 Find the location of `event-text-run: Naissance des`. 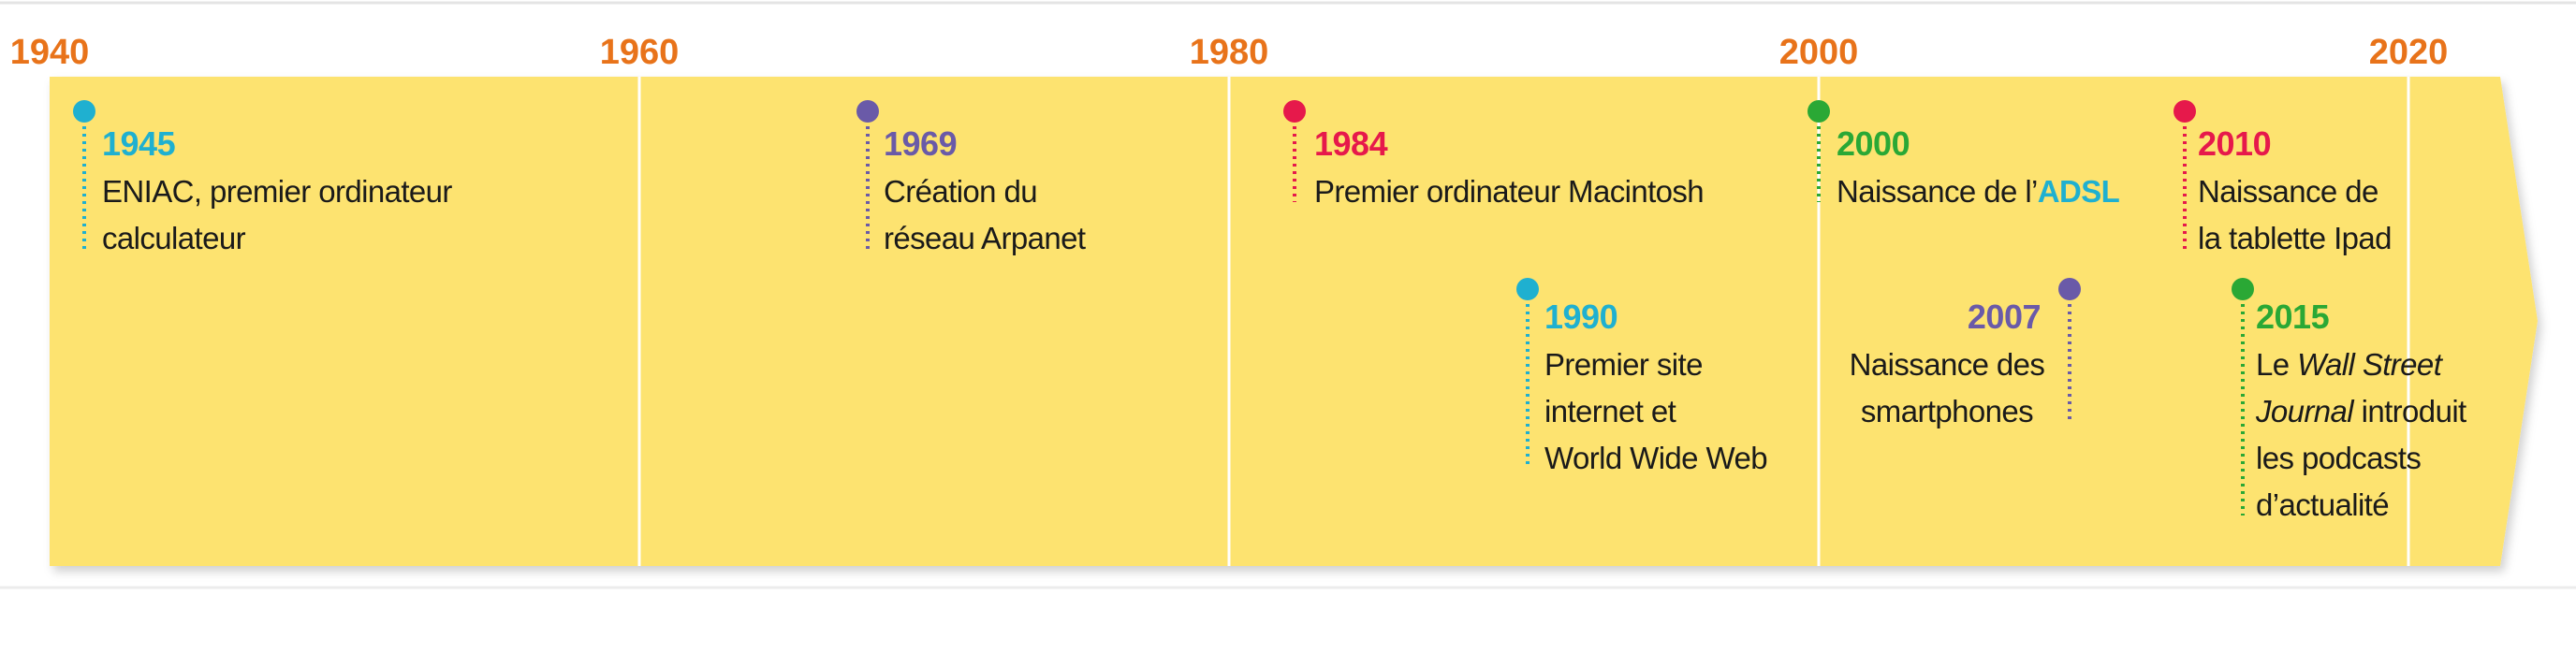

event-text-run: Naissance des is located at coordinates (1947, 364).